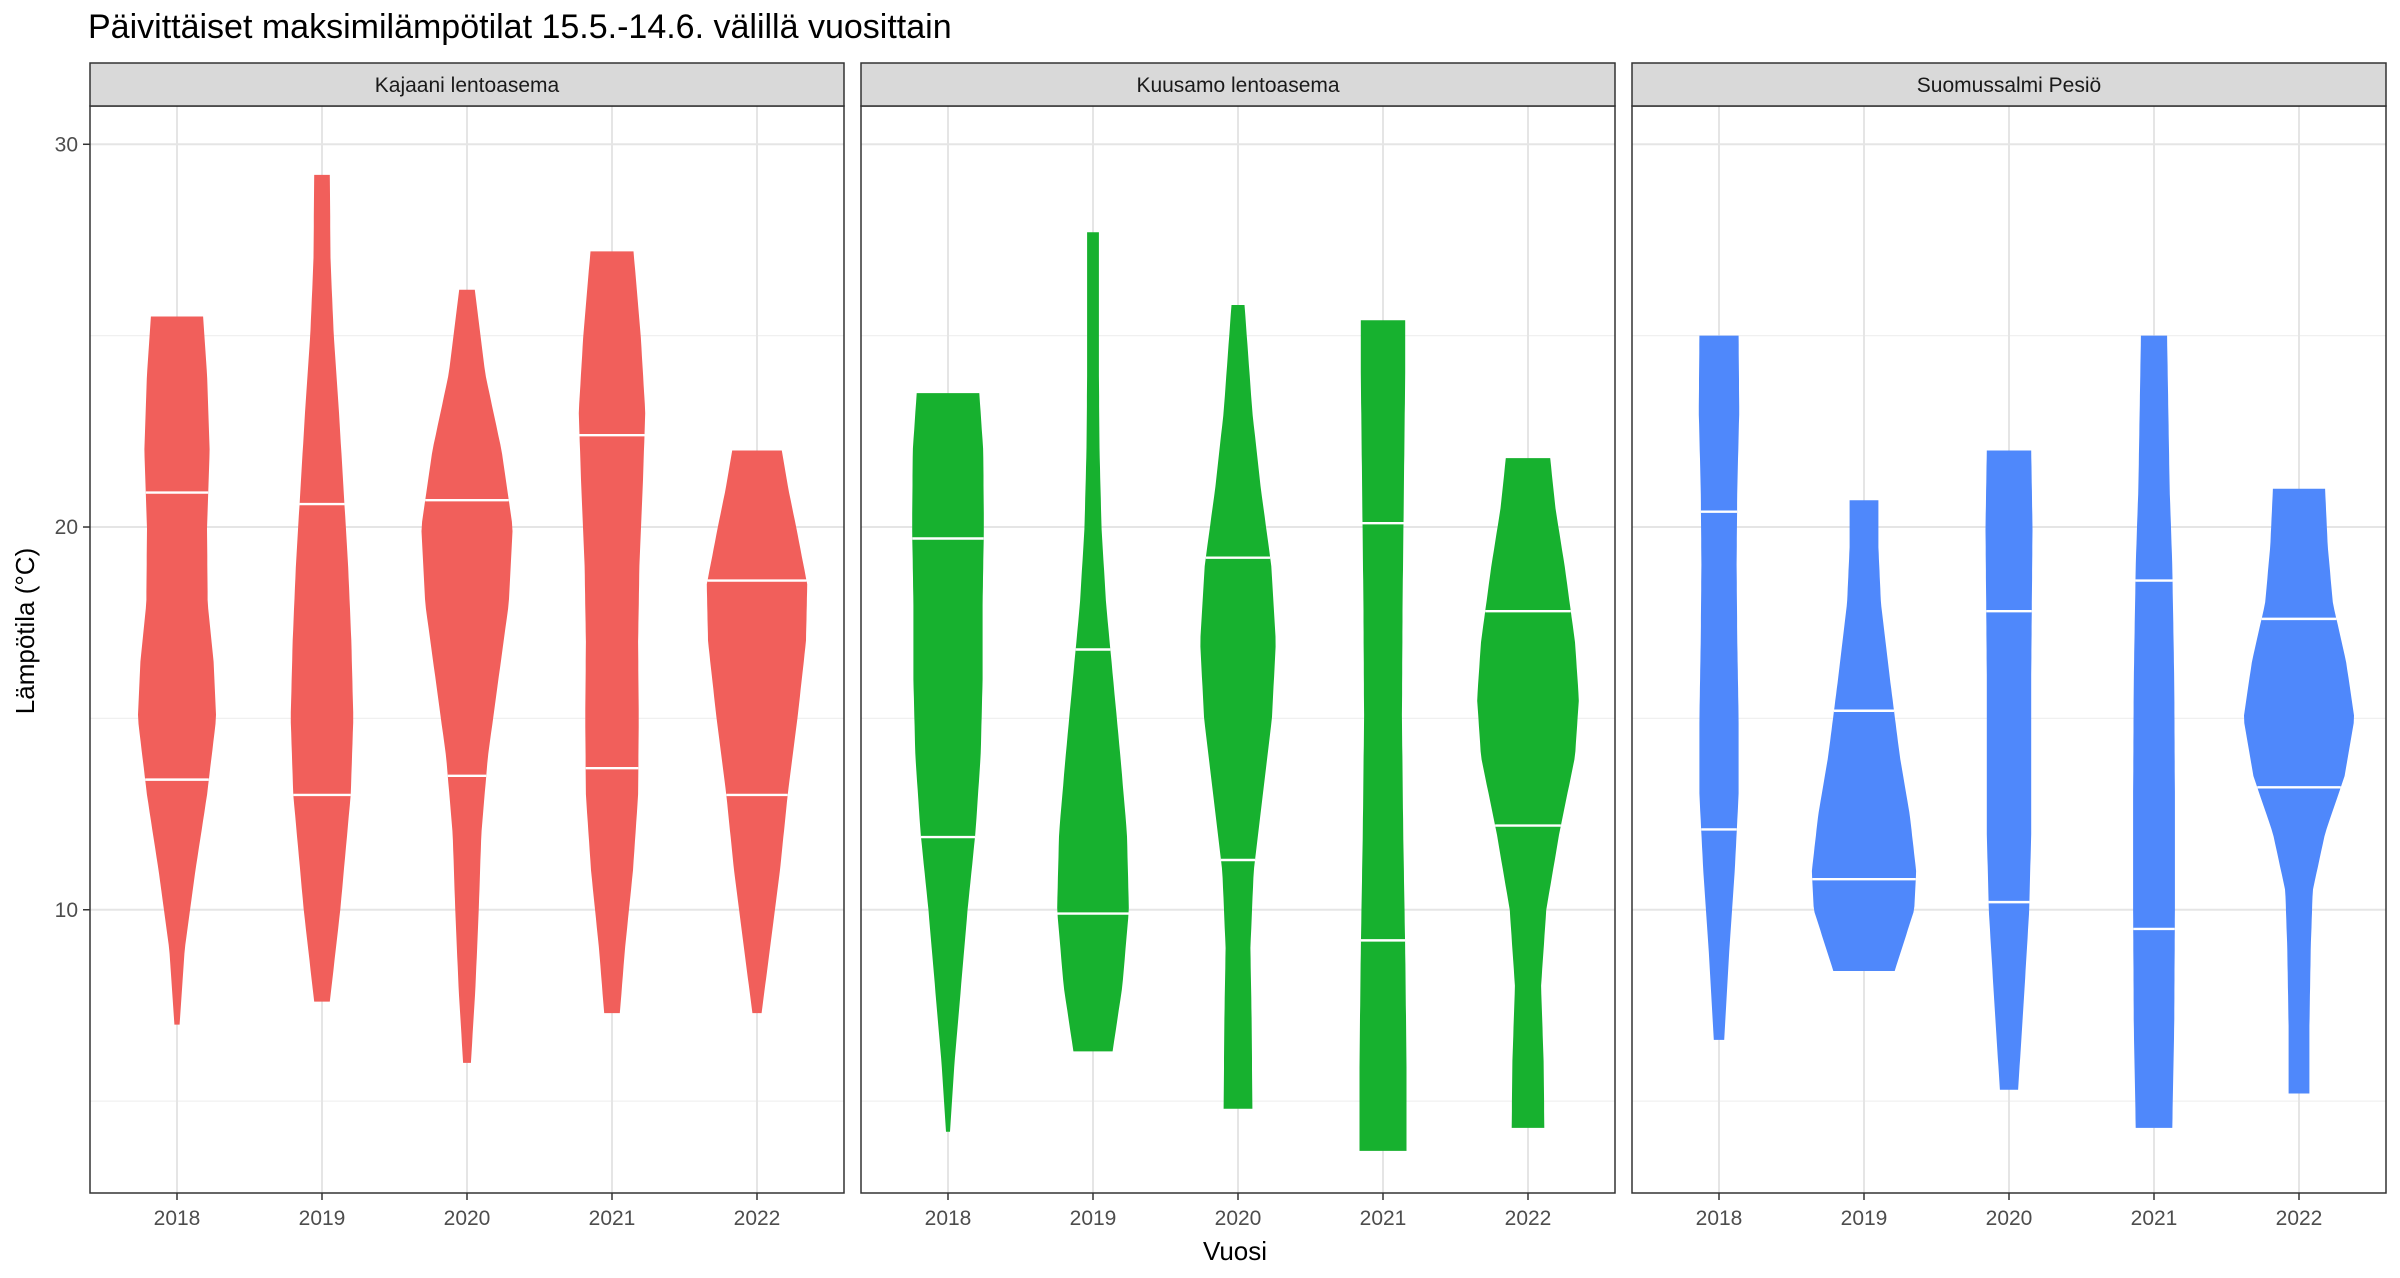 The image size is (2400, 1278). What do you see at coordinates (66, 144) in the screenshot?
I see `y-tick-label: 30` at bounding box center [66, 144].